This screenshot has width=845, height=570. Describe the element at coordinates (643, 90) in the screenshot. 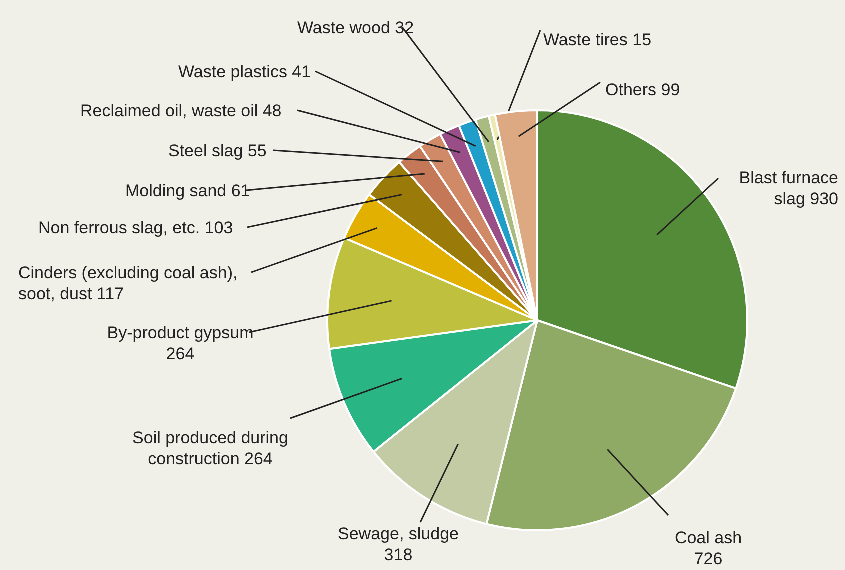

I see `slice-label: Others 99` at that location.